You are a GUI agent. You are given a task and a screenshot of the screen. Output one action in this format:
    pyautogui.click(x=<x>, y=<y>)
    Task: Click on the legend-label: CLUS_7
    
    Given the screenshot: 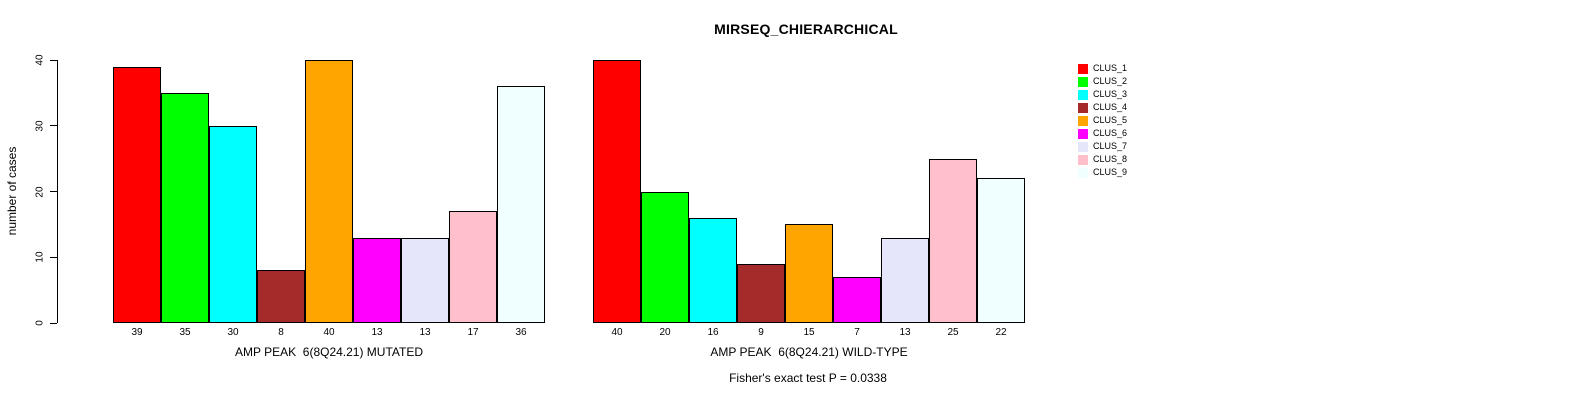 What is the action you would take?
    pyautogui.click(x=1110, y=146)
    